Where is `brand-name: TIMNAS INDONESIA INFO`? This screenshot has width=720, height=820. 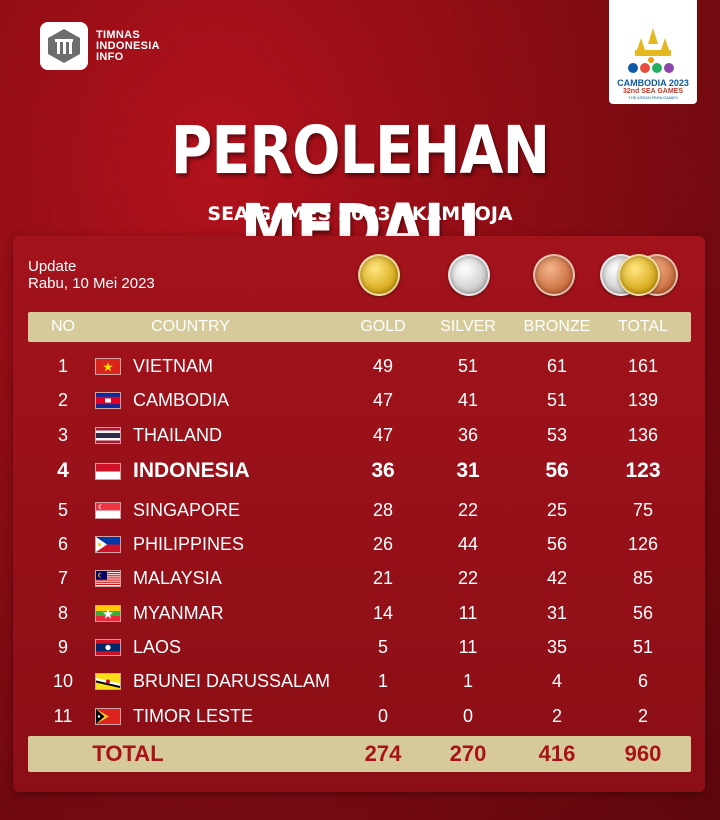 brand-name: TIMNAS INDONESIA INFO is located at coordinates (128, 46).